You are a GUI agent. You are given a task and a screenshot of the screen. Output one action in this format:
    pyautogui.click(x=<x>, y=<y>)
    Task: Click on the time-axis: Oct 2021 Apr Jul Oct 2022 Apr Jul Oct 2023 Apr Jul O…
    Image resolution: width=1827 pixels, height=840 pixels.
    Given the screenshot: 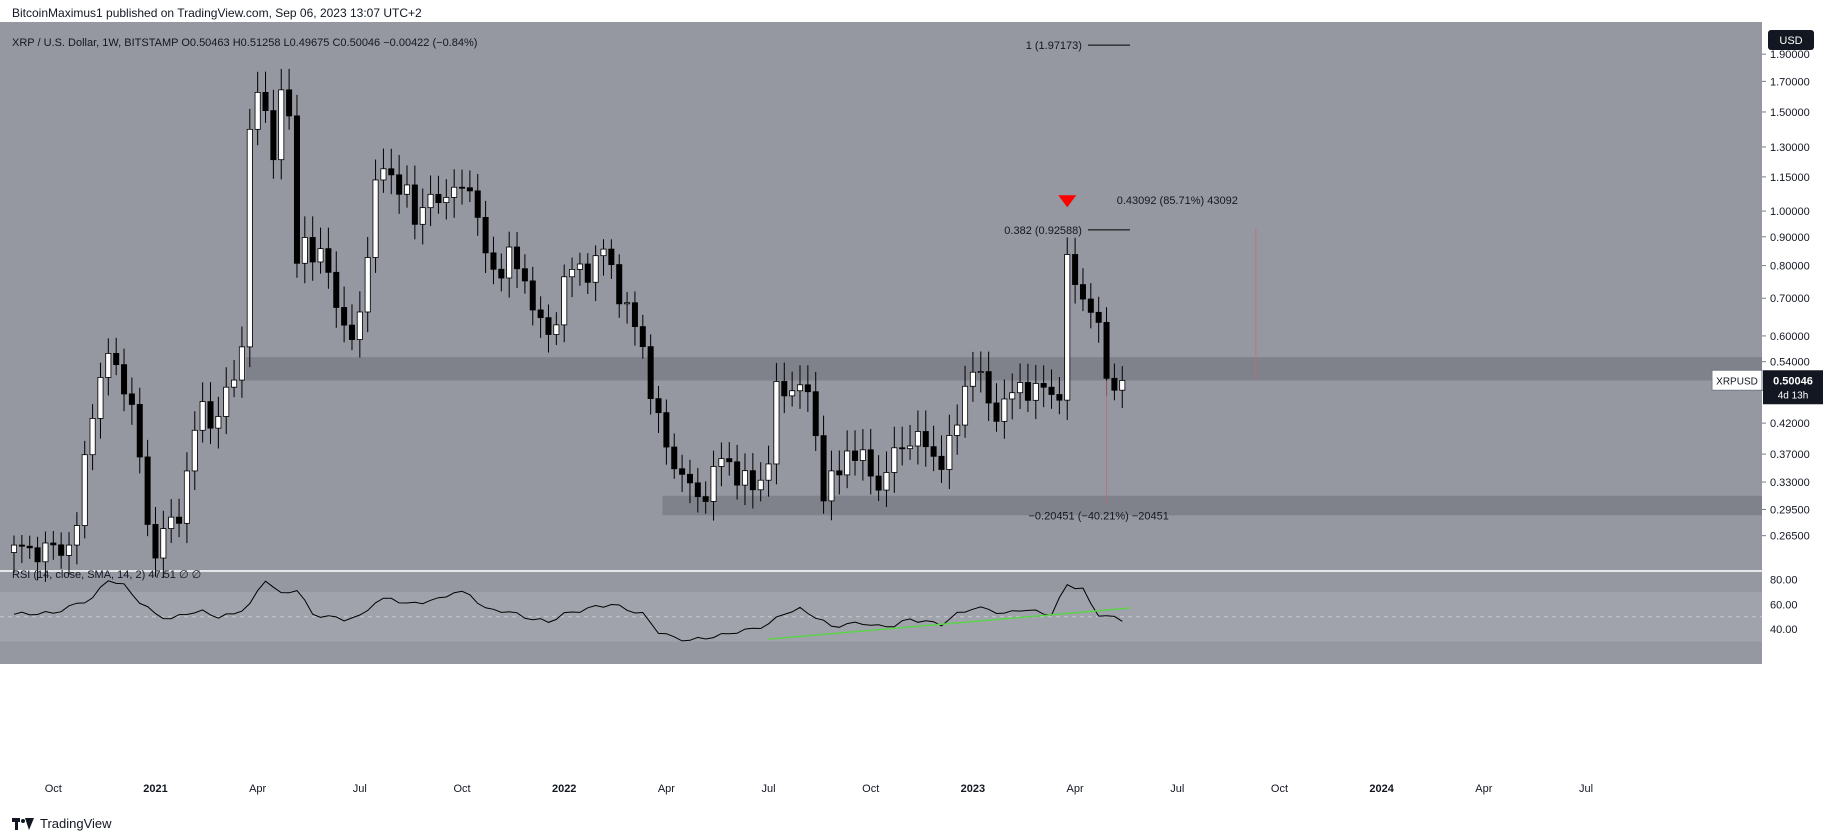 What is the action you would take?
    pyautogui.click(x=819, y=789)
    